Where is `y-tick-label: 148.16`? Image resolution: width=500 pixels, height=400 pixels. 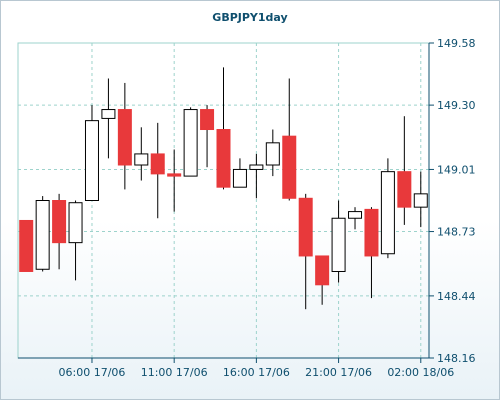
y-tick-label: 148.16 is located at coordinates (456, 358).